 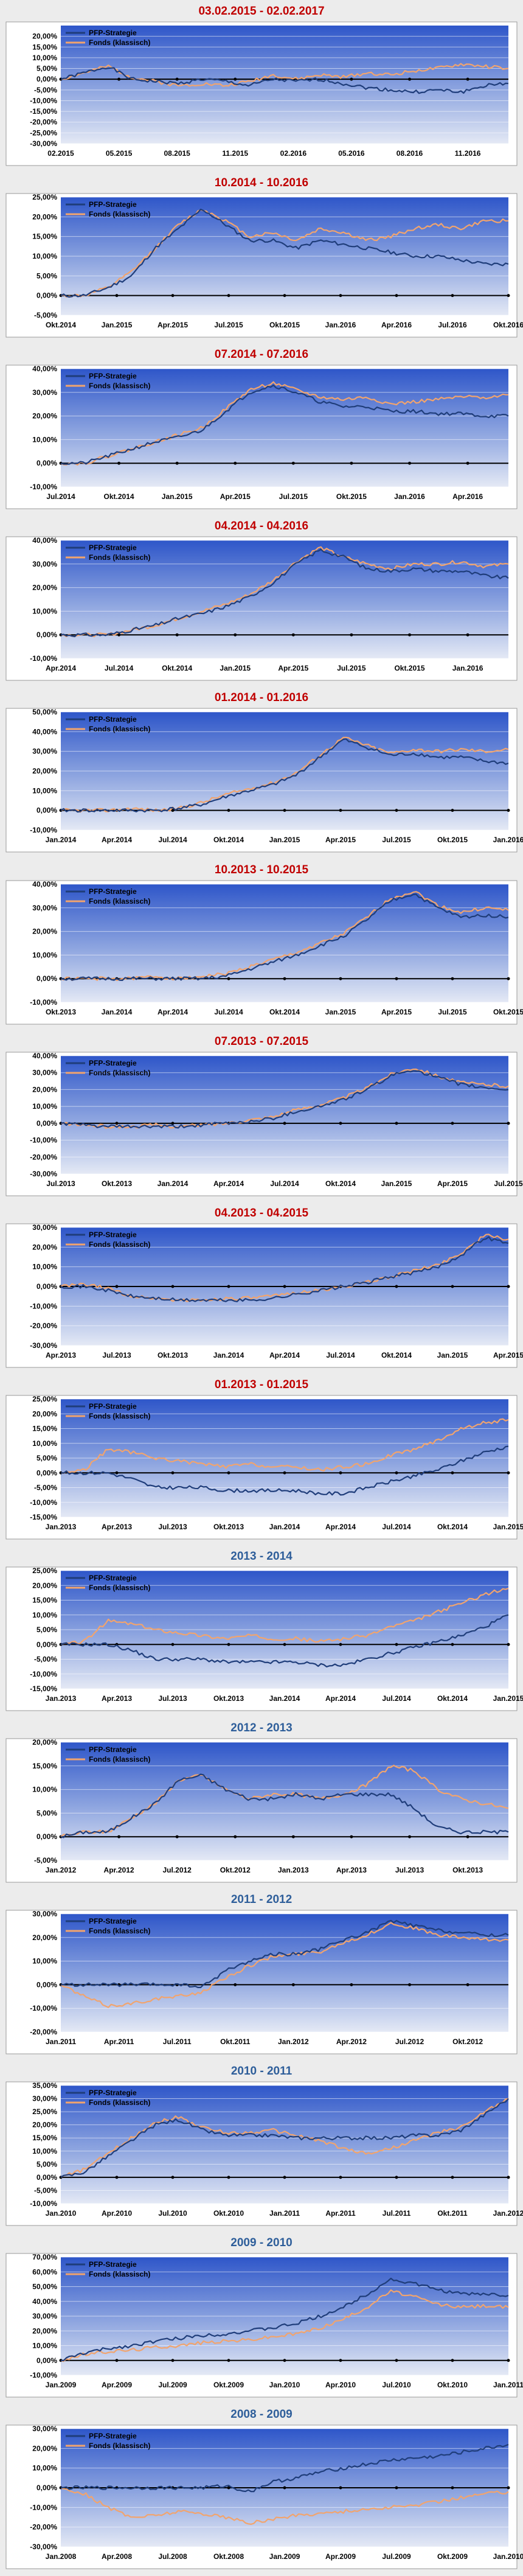 What do you see at coordinates (173, 1355) in the screenshot?
I see `x-tick-label: Okt.2013` at bounding box center [173, 1355].